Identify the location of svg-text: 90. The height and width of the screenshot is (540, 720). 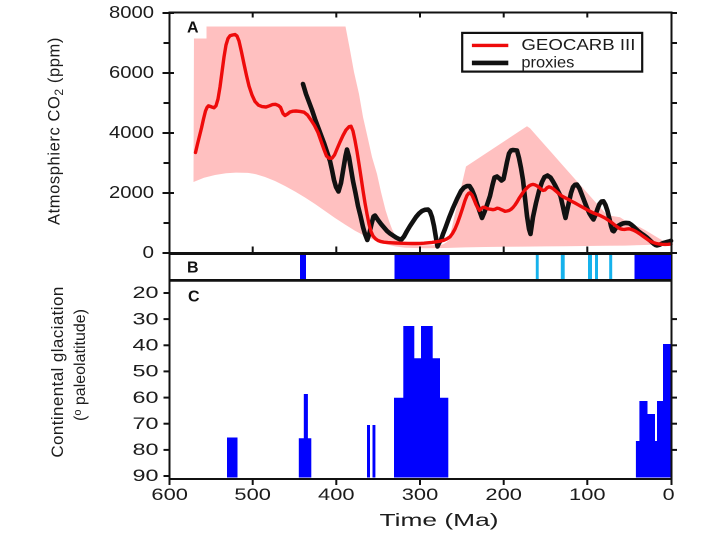
(146, 476).